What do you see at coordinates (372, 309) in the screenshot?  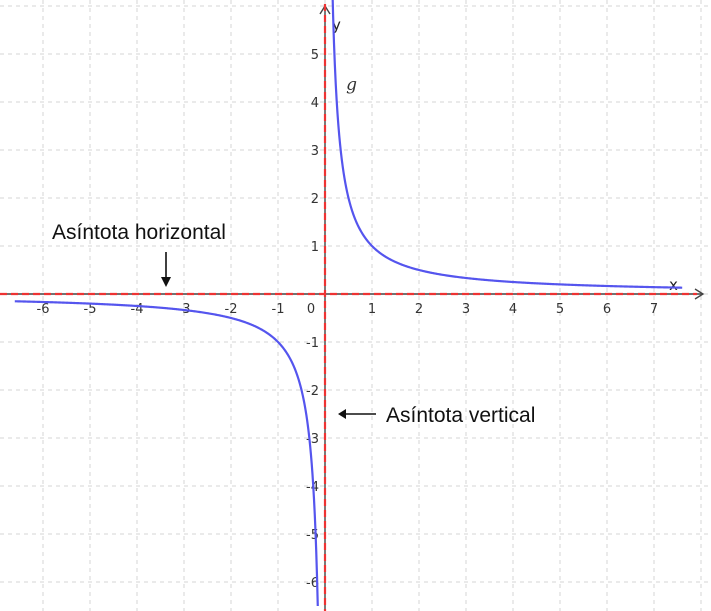 I see `x-tick-label: 1` at bounding box center [372, 309].